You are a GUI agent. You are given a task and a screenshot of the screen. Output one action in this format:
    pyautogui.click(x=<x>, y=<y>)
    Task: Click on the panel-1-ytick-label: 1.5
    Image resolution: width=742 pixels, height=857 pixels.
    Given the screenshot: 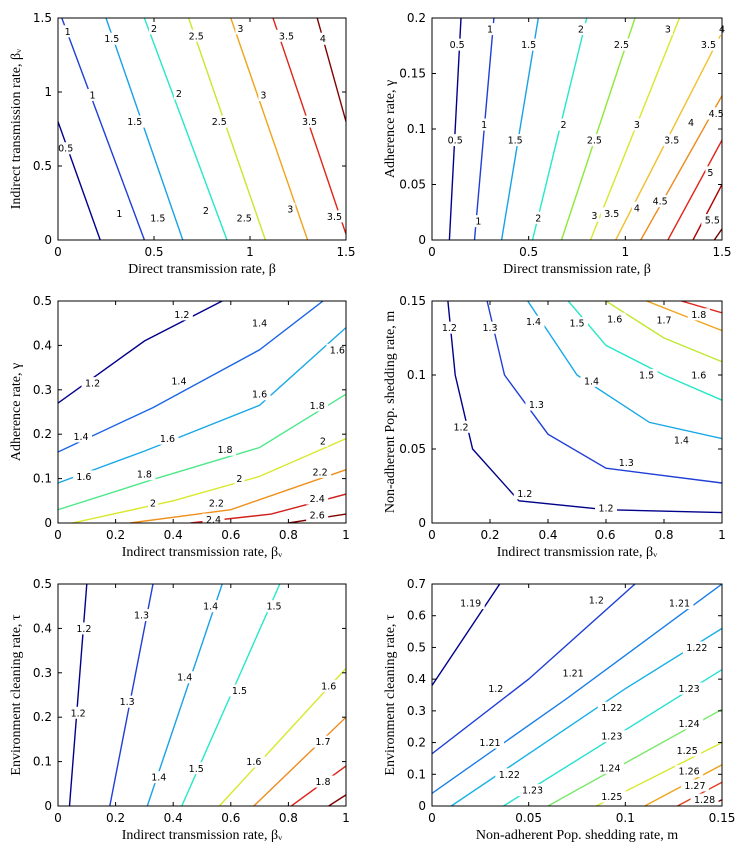 What is the action you would take?
    pyautogui.click(x=42, y=18)
    